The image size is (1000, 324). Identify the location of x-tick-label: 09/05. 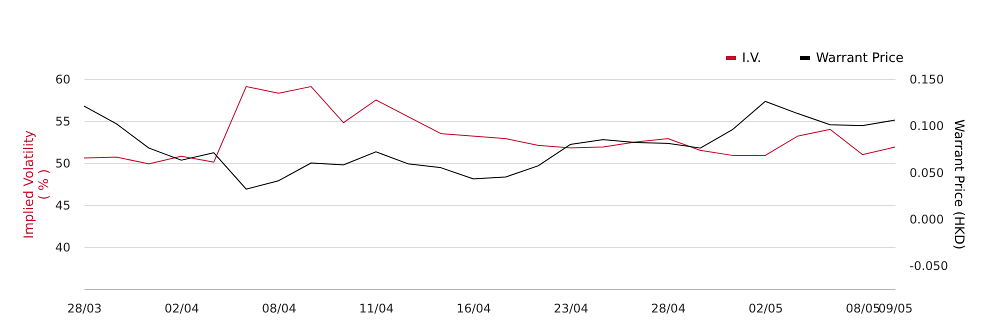
(895, 309).